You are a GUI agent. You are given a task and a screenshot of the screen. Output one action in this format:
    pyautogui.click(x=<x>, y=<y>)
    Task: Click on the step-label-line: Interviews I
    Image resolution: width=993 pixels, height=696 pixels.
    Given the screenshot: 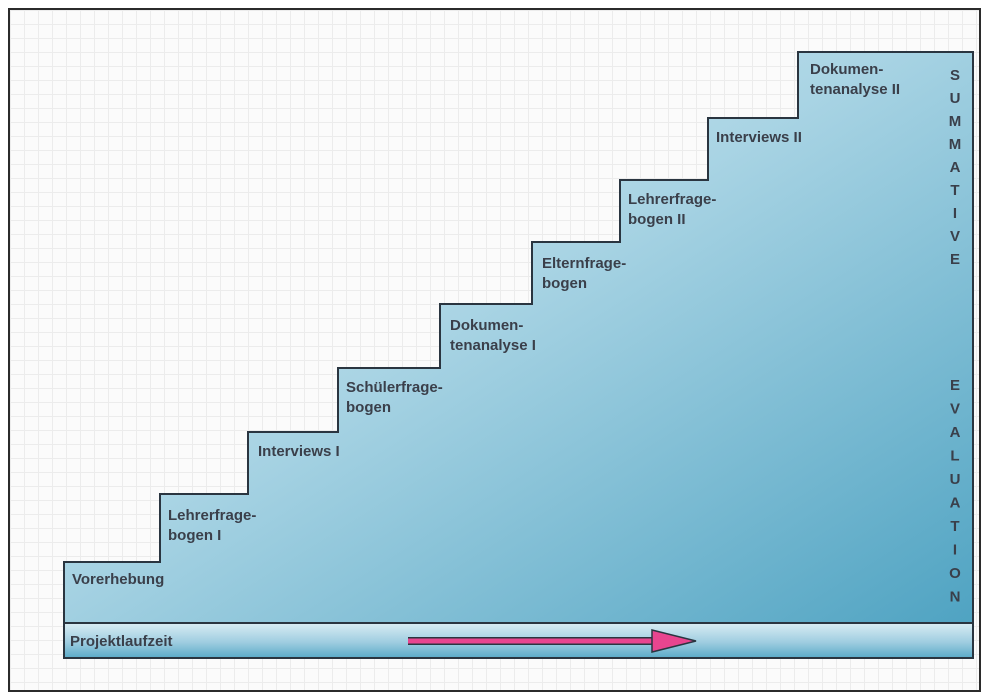 What is the action you would take?
    pyautogui.click(x=299, y=451)
    